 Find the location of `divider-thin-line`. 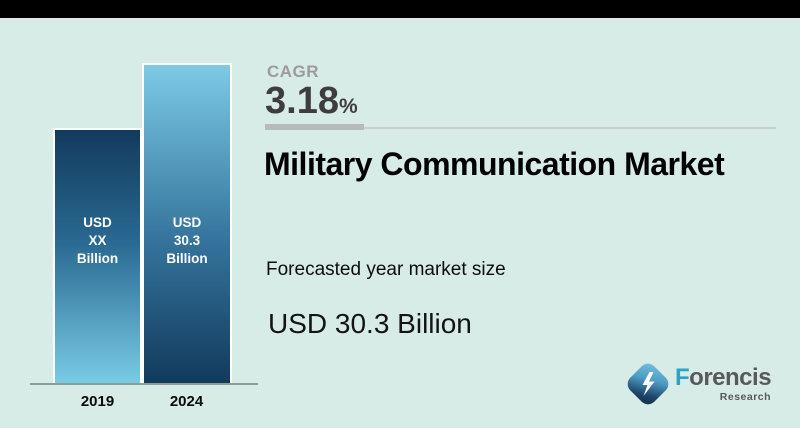

divider-thin-line is located at coordinates (520, 128).